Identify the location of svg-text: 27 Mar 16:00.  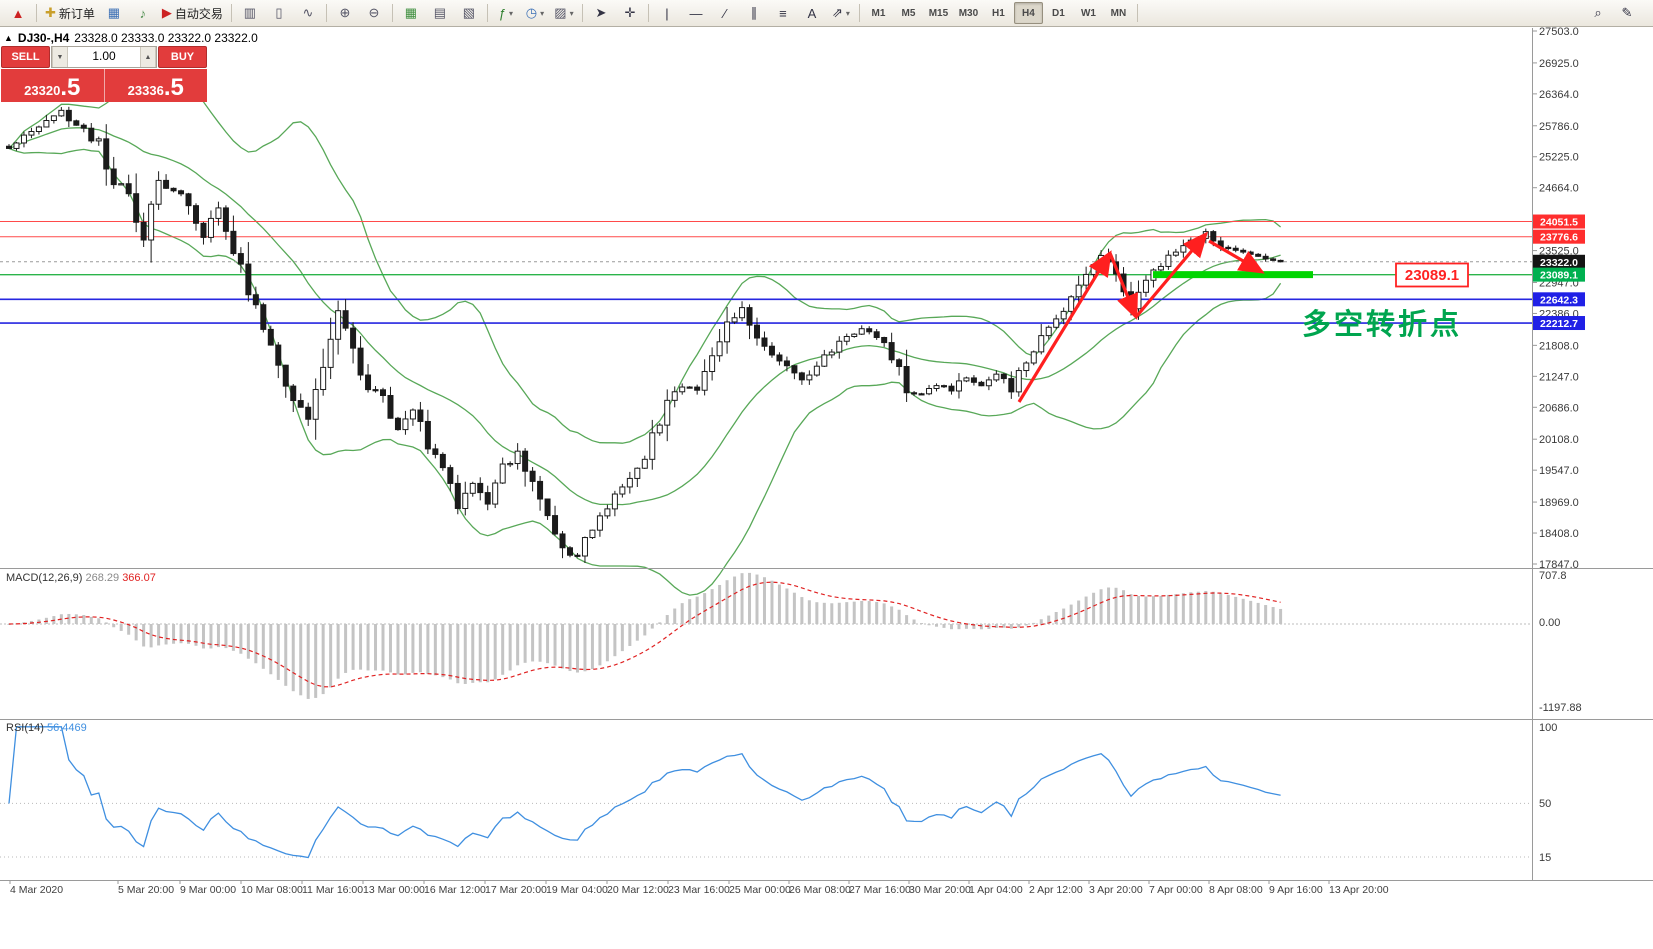
(880, 890).